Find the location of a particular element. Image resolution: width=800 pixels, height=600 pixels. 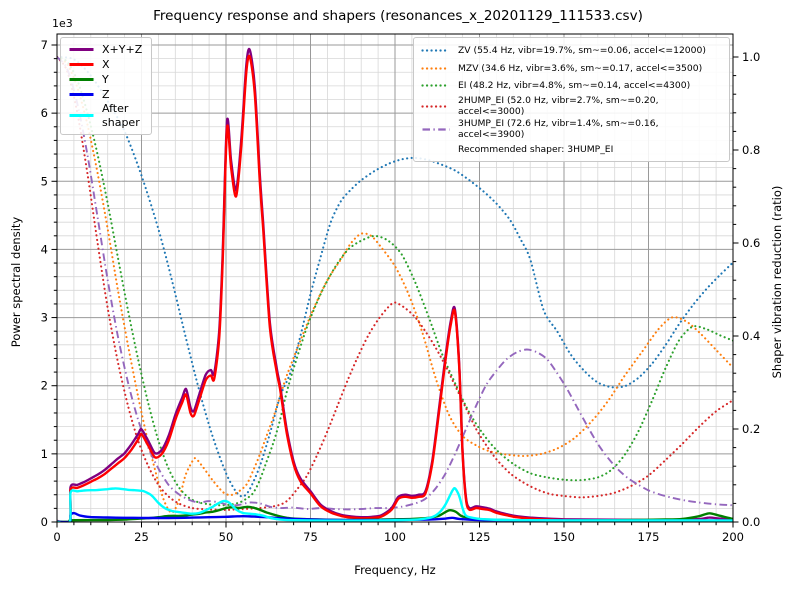

legend-swatch-xyz is located at coordinates (81, 49).